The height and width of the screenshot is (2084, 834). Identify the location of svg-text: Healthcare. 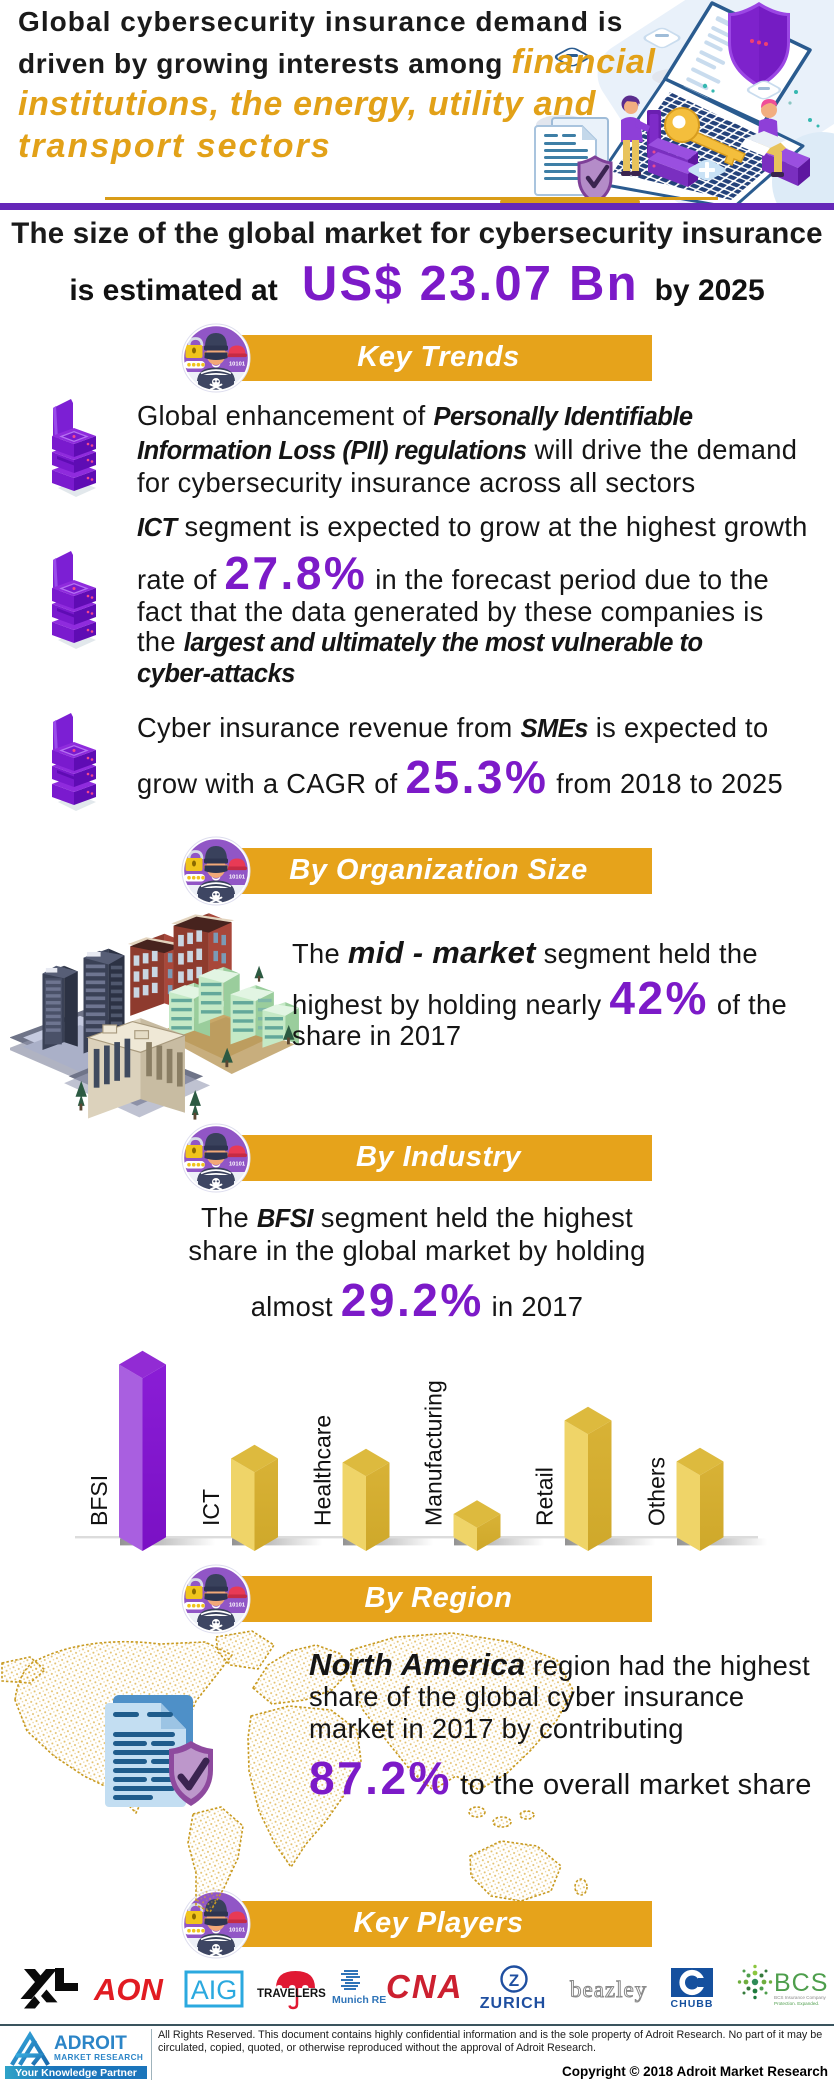
(323, 1470).